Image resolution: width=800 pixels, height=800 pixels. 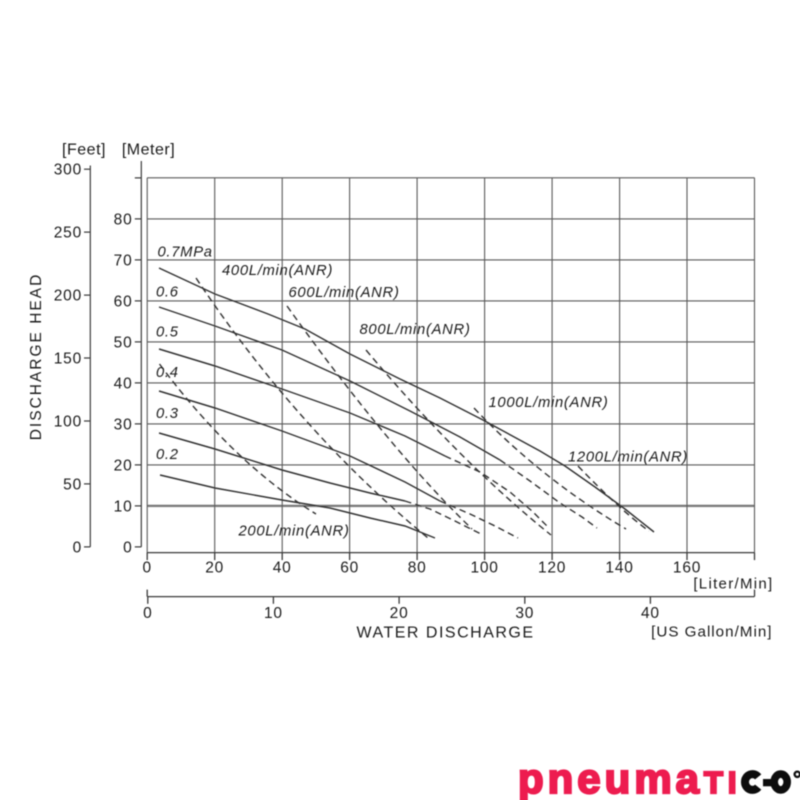 What do you see at coordinates (445, 633) in the screenshot?
I see `svg-text: WATER DISCHARGE` at bounding box center [445, 633].